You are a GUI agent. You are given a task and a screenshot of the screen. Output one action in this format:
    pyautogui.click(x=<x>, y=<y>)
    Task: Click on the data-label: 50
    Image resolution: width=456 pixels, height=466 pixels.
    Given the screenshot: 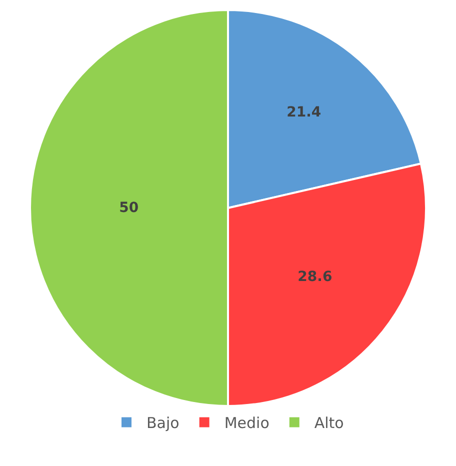 What is the action you would take?
    pyautogui.click(x=129, y=208)
    